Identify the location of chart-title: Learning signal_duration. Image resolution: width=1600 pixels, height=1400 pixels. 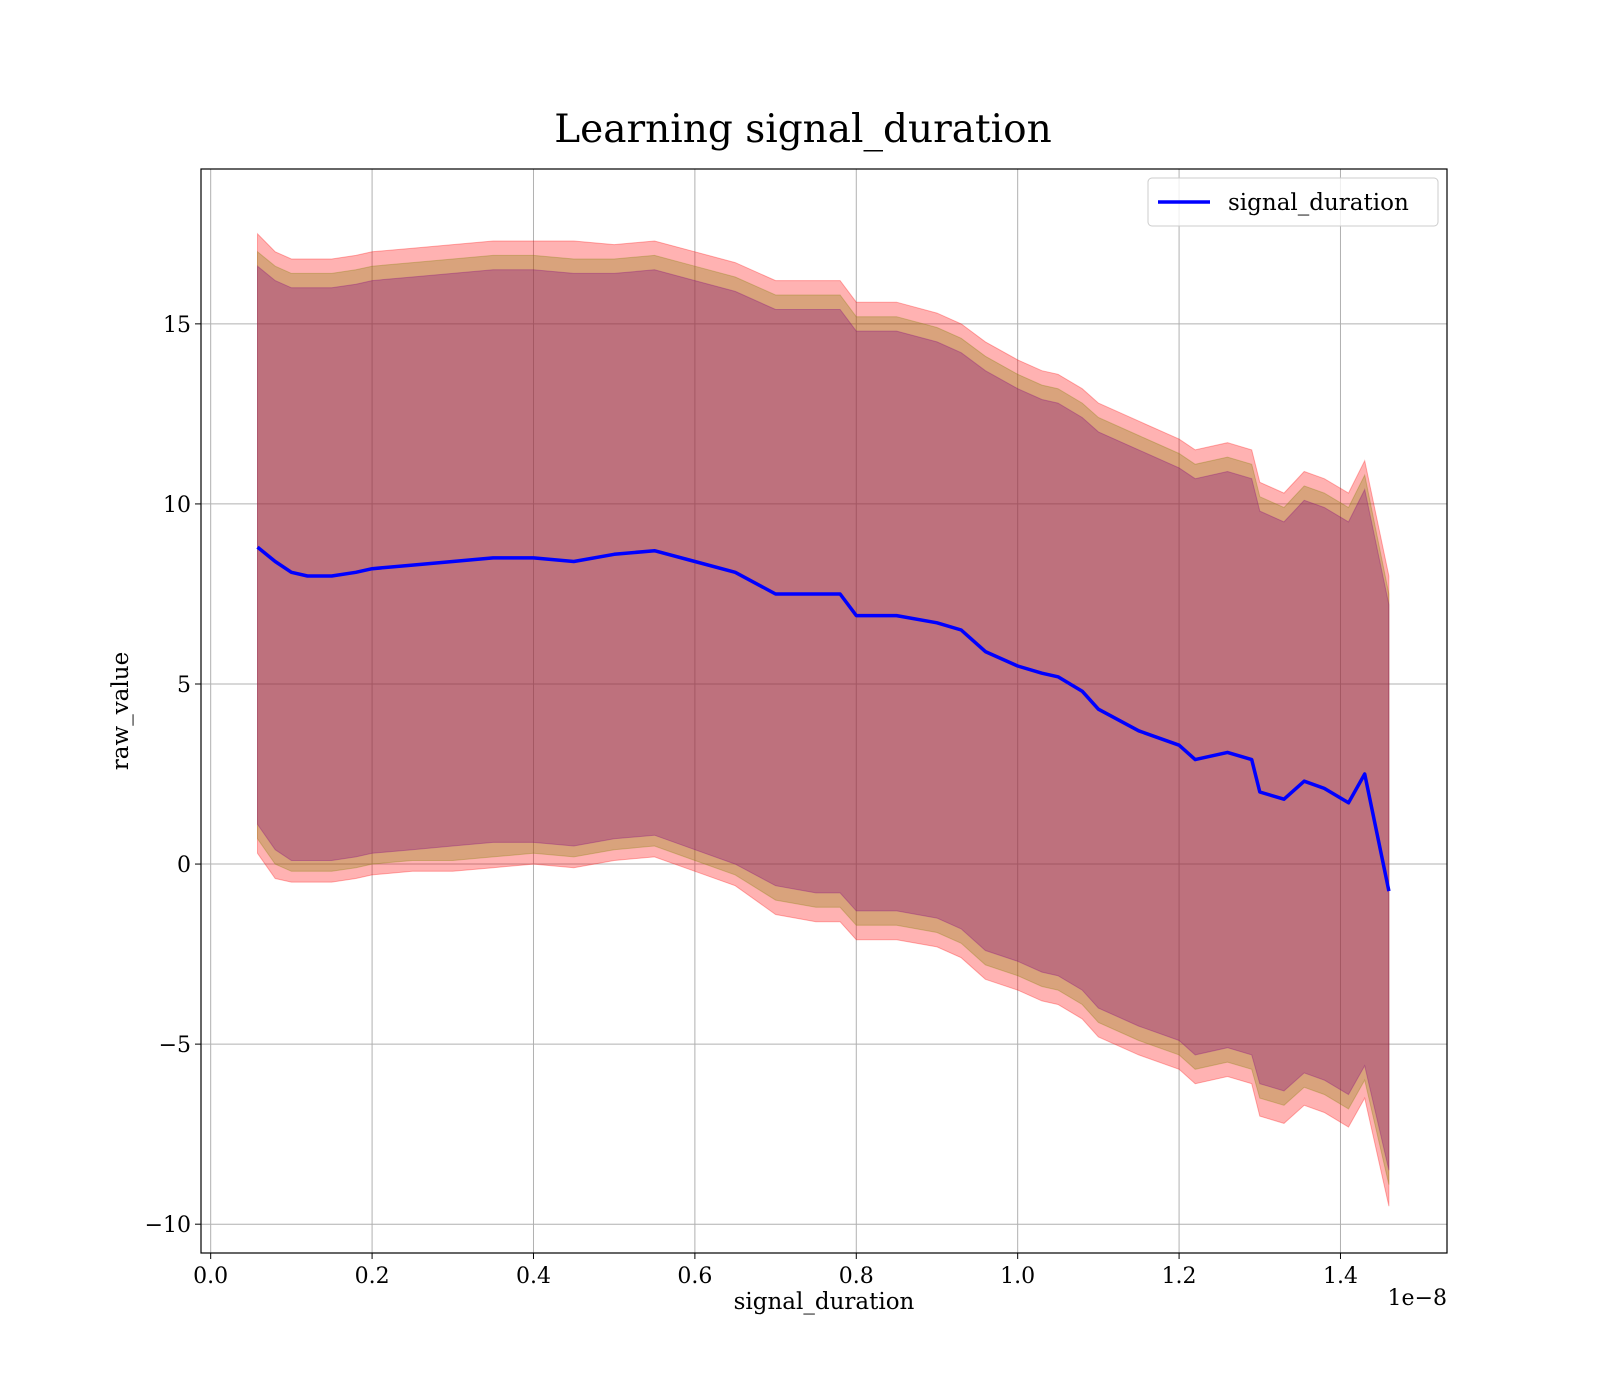
(802, 129).